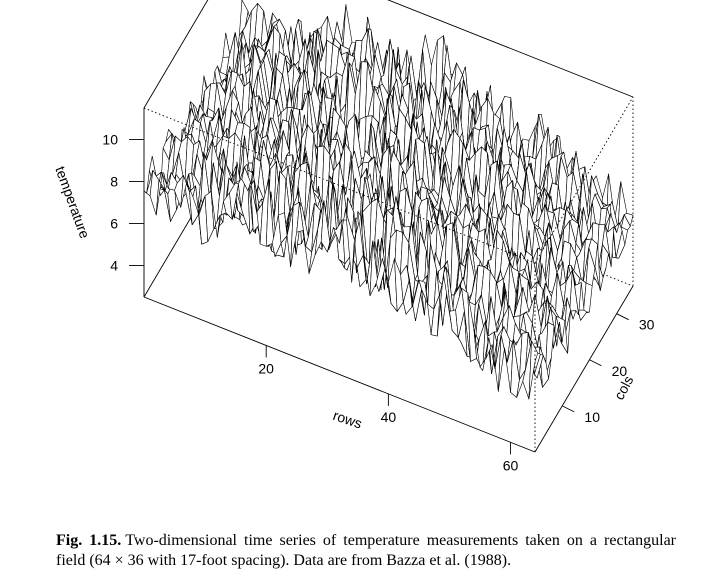 The width and height of the screenshot is (703, 581). I want to click on z-tick-label: 8, so click(114, 182).